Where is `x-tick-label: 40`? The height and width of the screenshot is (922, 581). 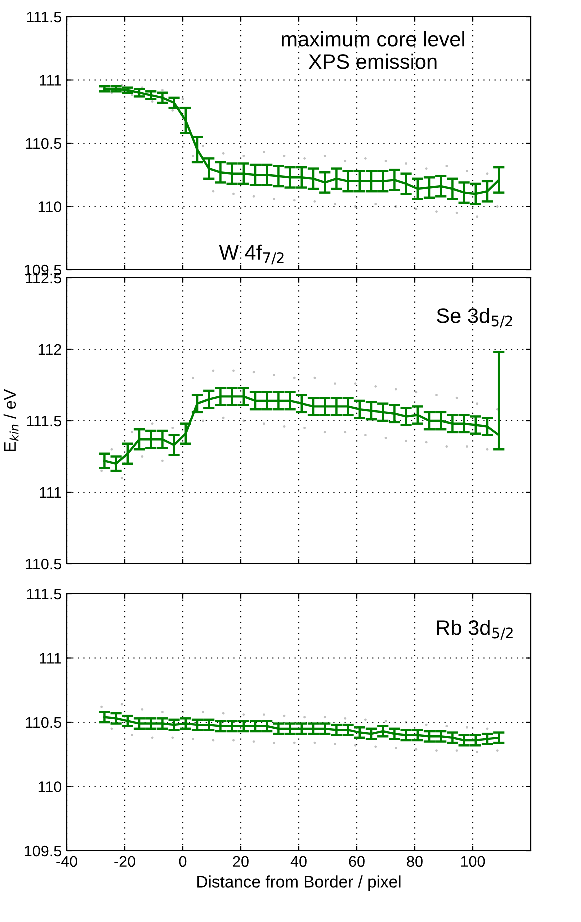 x-tick-label: 40 is located at coordinates (298, 862).